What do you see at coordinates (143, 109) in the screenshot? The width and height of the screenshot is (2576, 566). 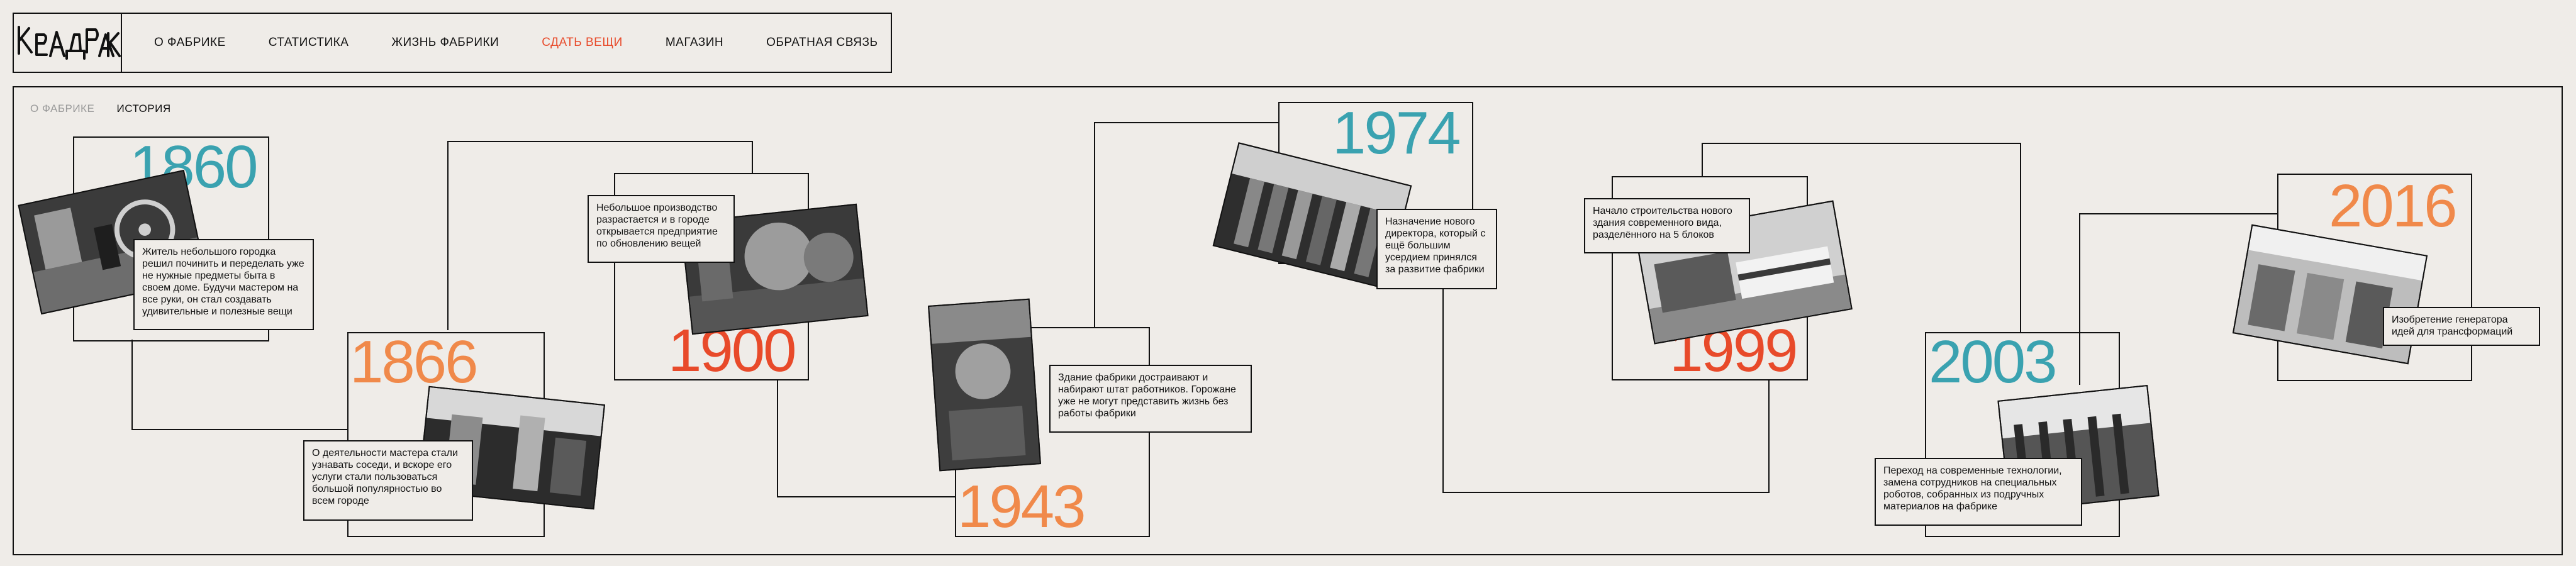 I see `breadcrumb-current: ИСТОРИЯ` at bounding box center [143, 109].